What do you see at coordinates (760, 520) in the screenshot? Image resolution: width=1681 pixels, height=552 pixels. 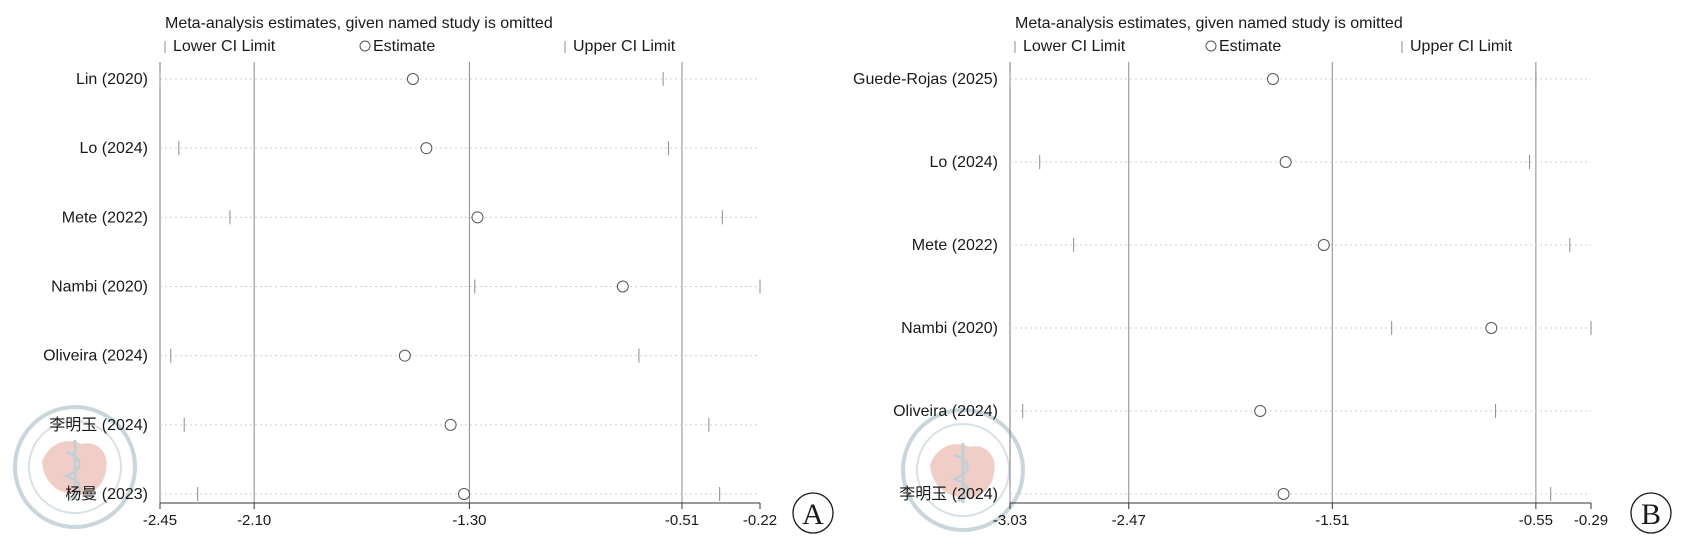 I see `x-tick-label: -0.22` at bounding box center [760, 520].